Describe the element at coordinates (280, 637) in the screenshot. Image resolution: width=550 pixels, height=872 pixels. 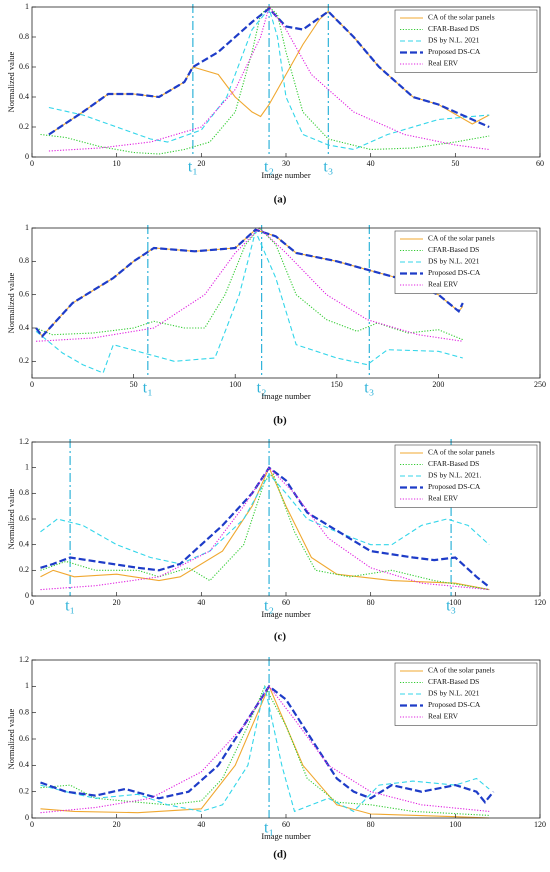
I see `caption: (c)` at that location.